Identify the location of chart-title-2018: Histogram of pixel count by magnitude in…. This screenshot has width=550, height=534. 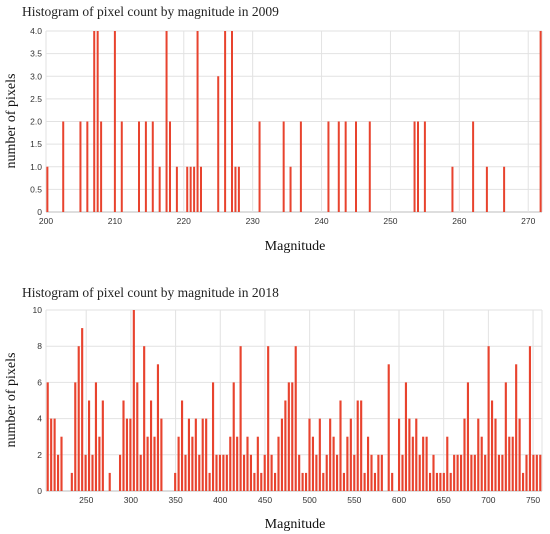
(150, 292).